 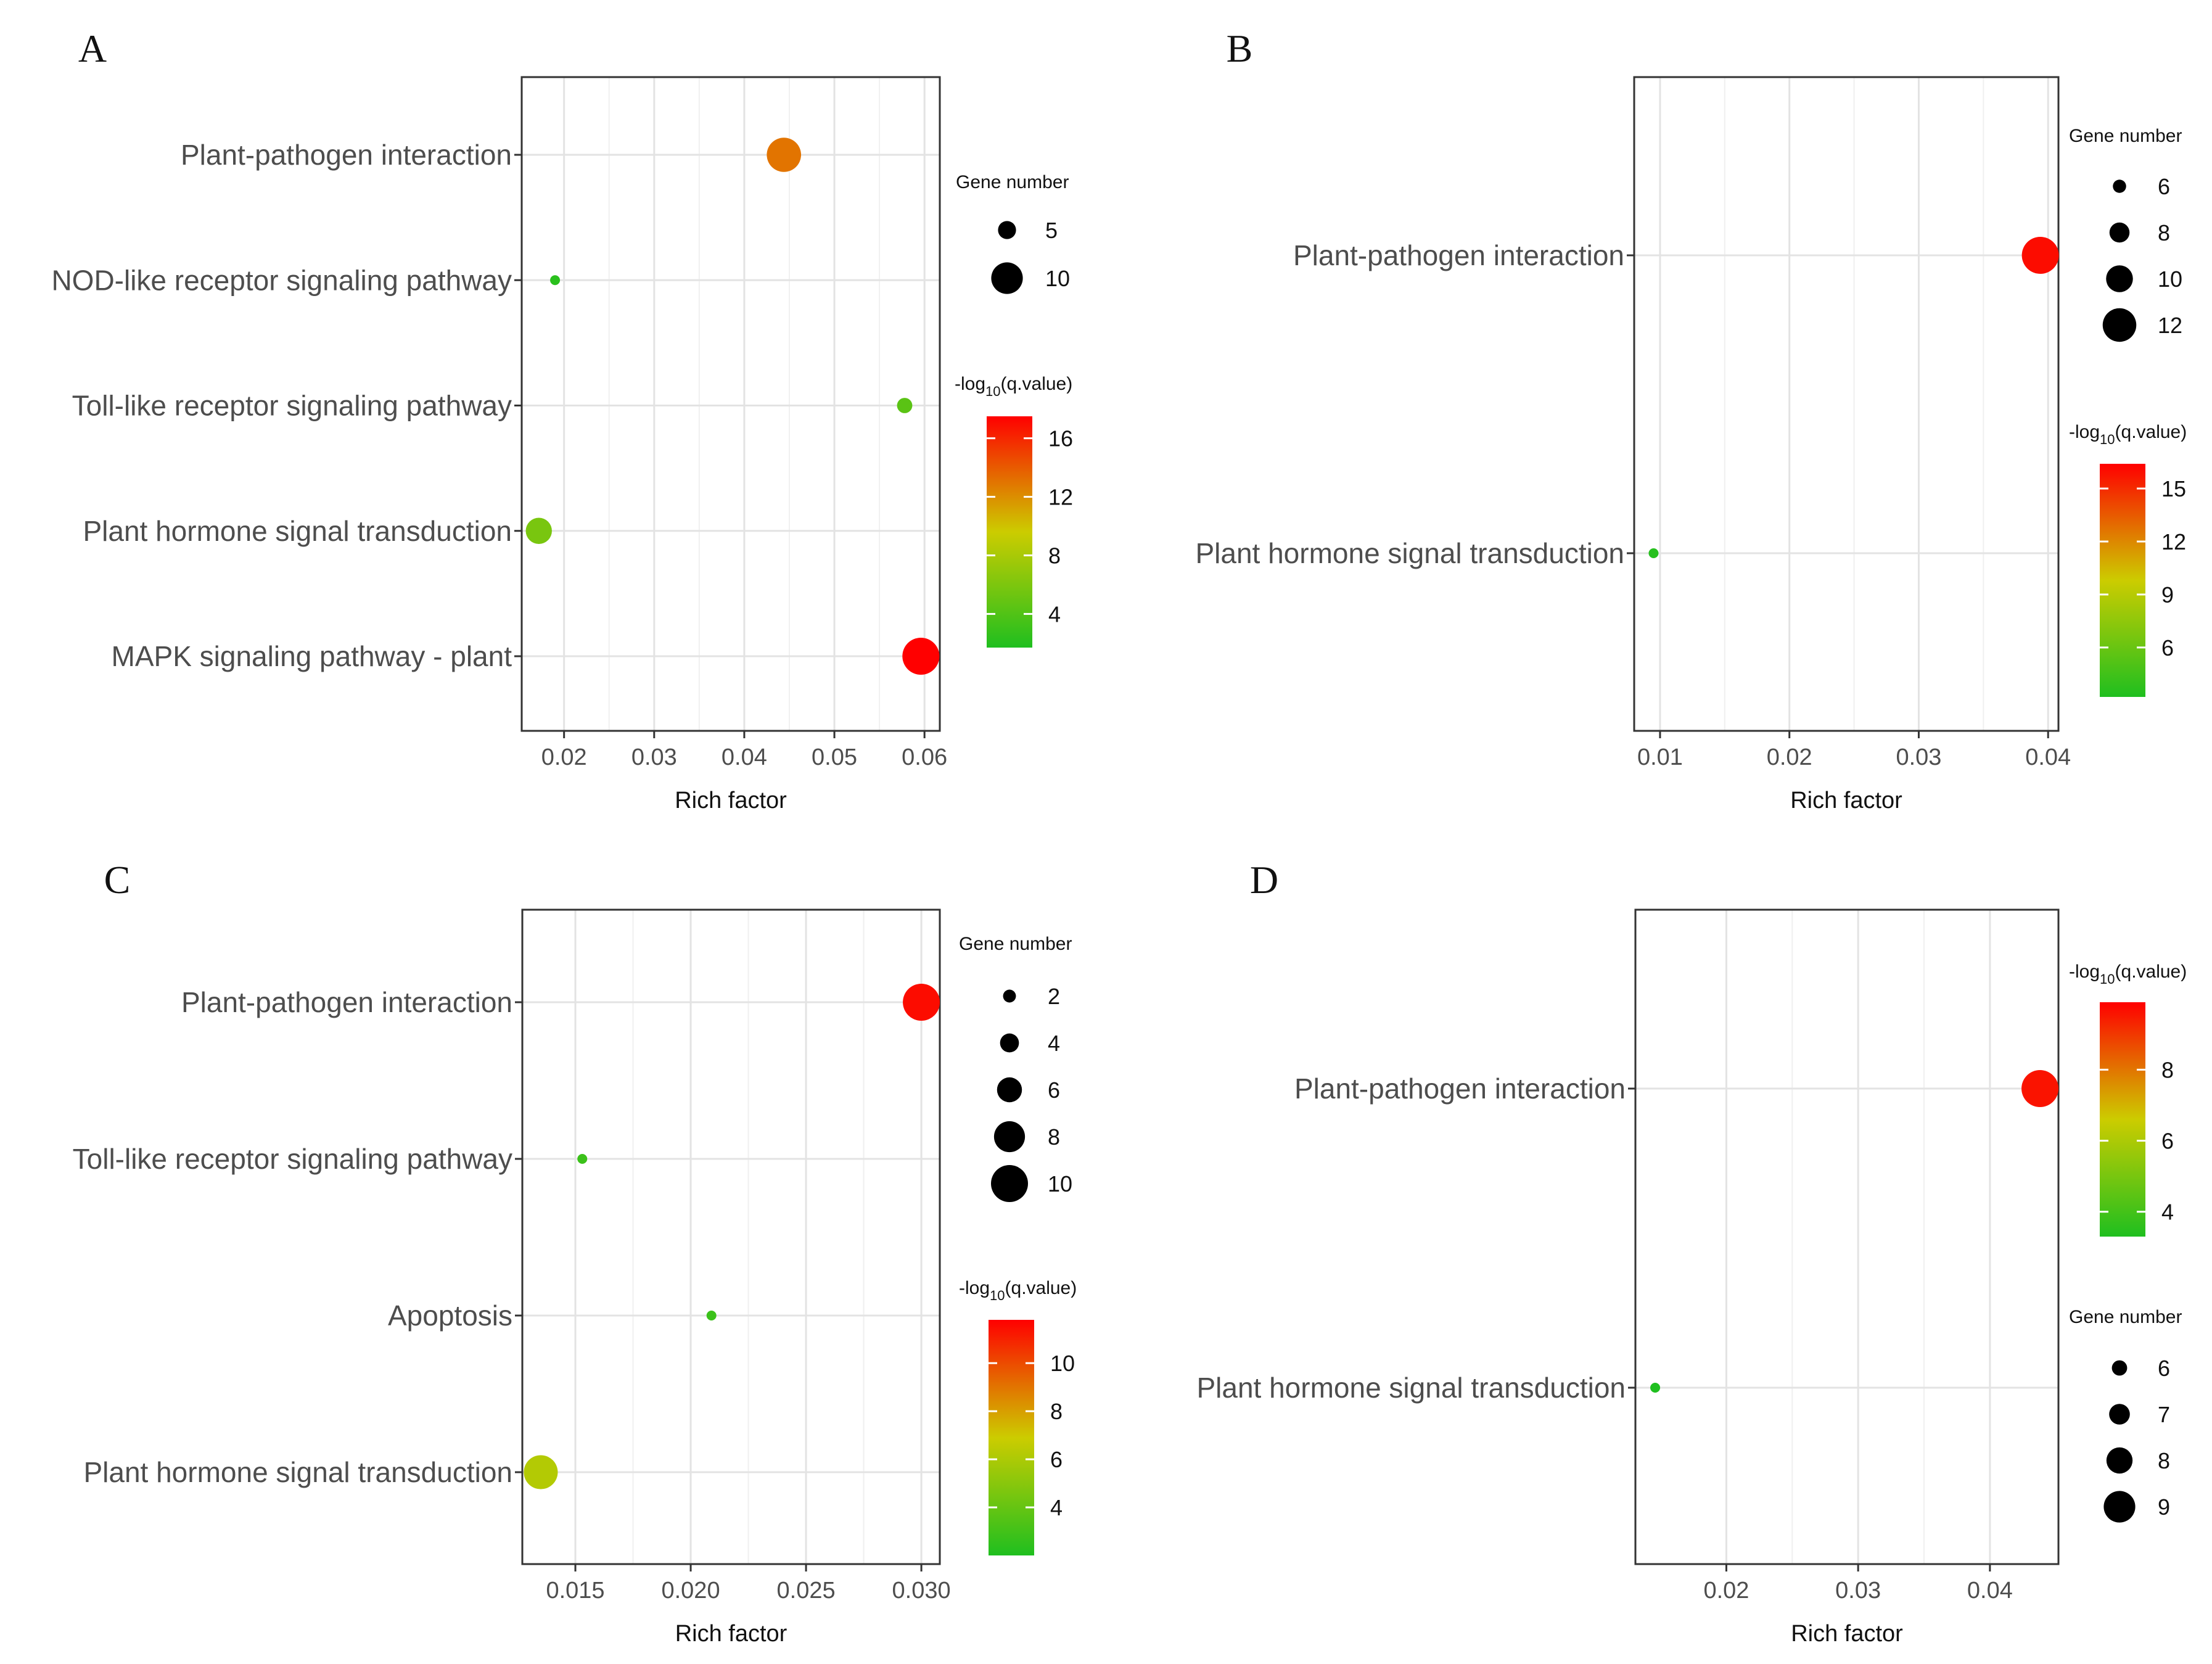 What do you see at coordinates (2173, 489) in the screenshot?
I see `colorbar-tick-label: 15` at bounding box center [2173, 489].